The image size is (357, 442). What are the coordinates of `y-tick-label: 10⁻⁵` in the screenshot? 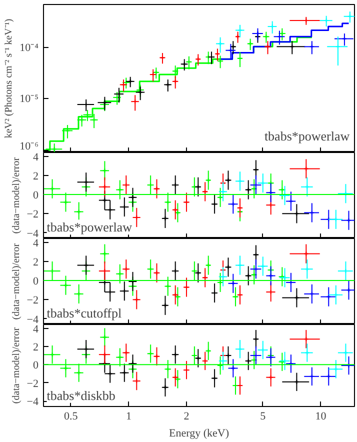 It's located at (29, 98).